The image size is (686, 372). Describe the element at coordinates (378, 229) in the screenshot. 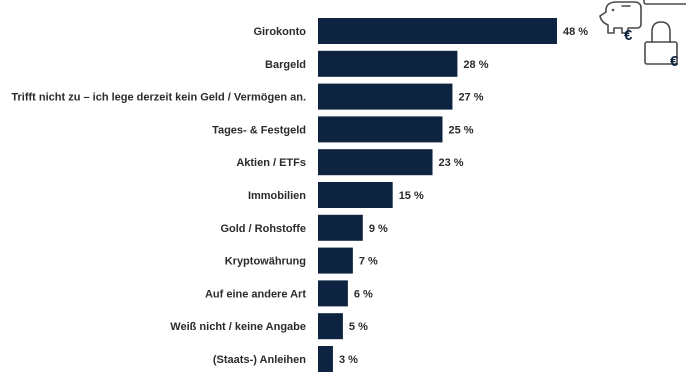

I see `value-label: 9 %` at that location.